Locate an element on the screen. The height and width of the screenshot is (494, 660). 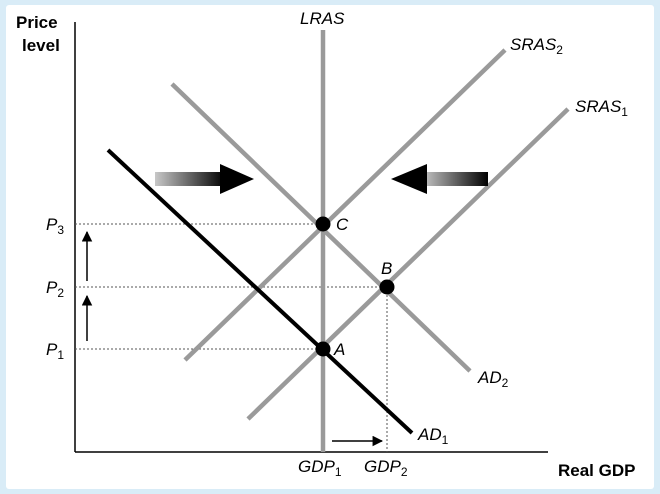
p3-label: P3 is located at coordinates (55, 226).